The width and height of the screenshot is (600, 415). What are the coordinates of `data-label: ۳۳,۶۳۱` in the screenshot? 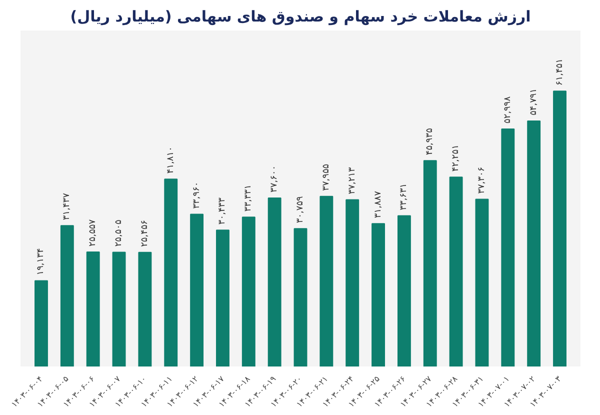 It's located at (404, 196).